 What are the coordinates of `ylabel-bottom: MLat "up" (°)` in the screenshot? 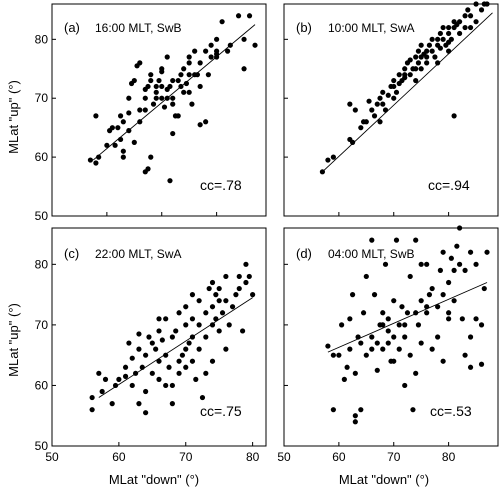 It's located at (13, 340).